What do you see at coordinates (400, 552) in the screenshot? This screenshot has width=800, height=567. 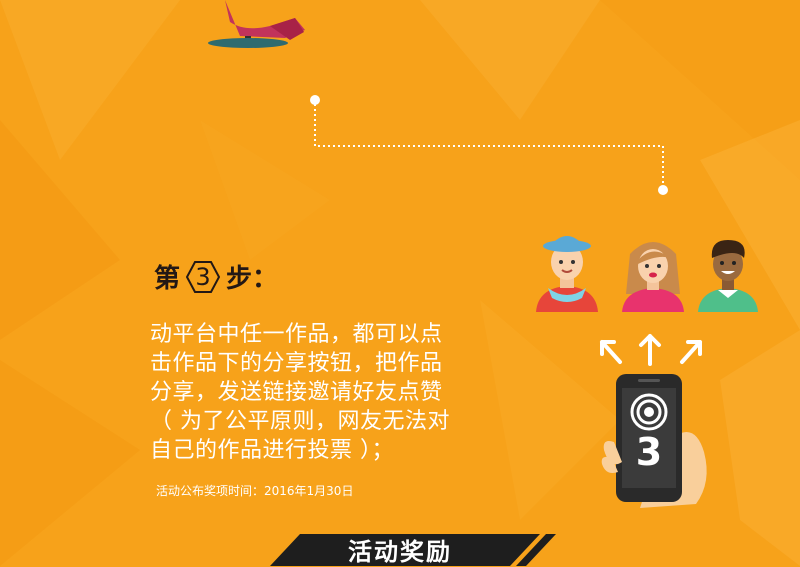 I see `reward-banner-title: 活动奖励` at bounding box center [400, 552].